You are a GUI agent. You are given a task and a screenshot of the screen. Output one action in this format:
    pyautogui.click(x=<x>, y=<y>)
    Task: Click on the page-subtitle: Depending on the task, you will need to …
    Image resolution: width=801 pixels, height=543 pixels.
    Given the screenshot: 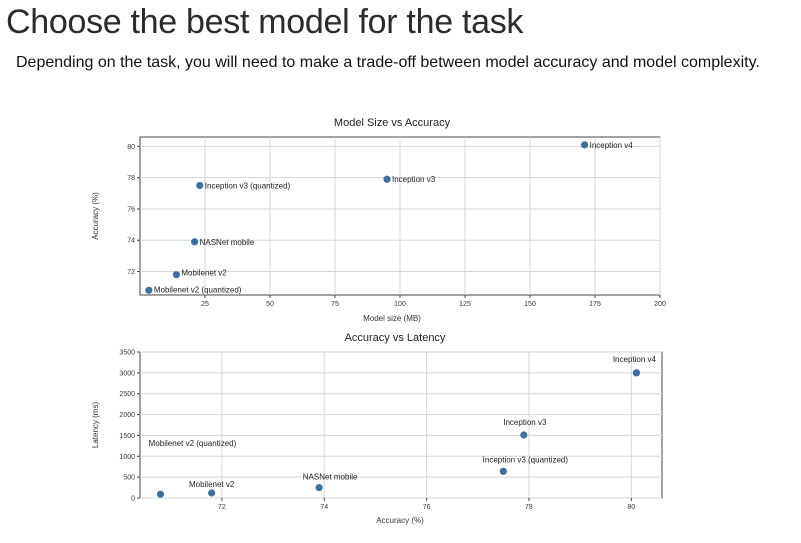 What is the action you would take?
    pyautogui.click(x=388, y=62)
    